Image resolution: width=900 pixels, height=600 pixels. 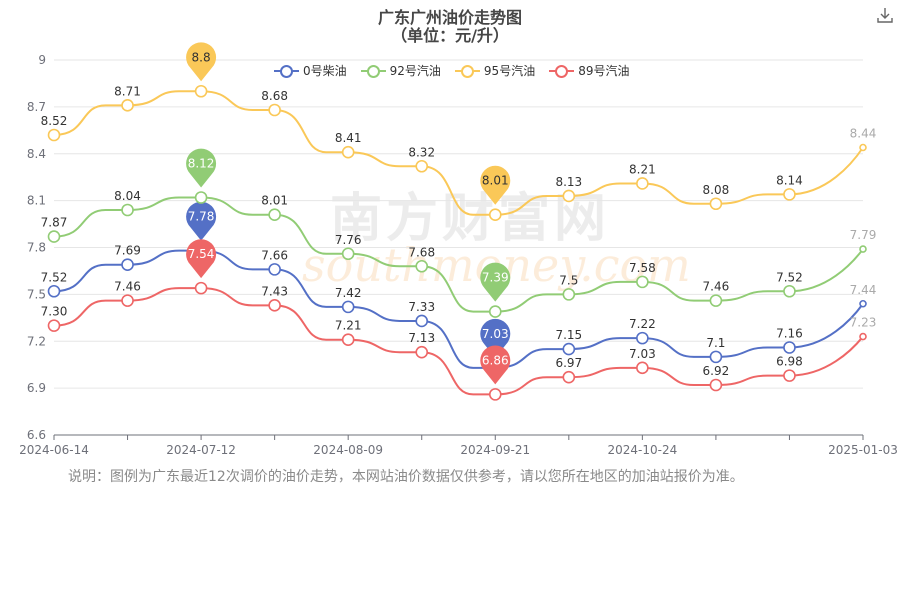 I want to click on legend-item-0: 0号柴油, so click(x=310, y=70).